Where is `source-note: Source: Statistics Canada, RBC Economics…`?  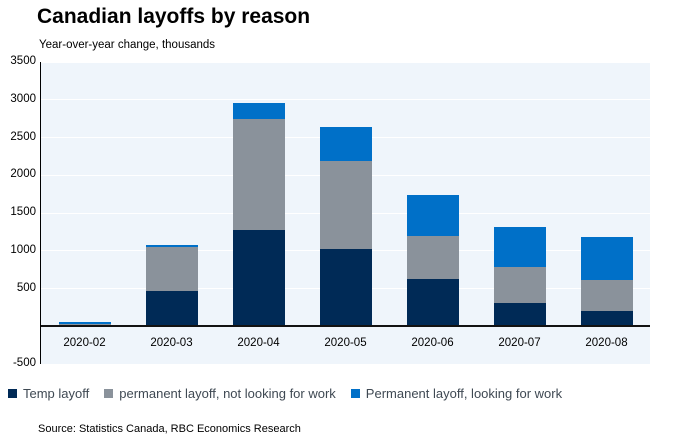
source-note: Source: Statistics Canada, RBC Economics… is located at coordinates (169, 429).